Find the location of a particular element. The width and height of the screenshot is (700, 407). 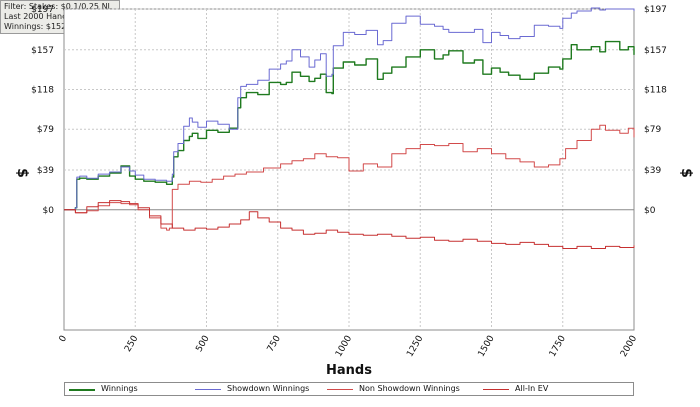

y-axis-title-left: $ is located at coordinates (22, 173).